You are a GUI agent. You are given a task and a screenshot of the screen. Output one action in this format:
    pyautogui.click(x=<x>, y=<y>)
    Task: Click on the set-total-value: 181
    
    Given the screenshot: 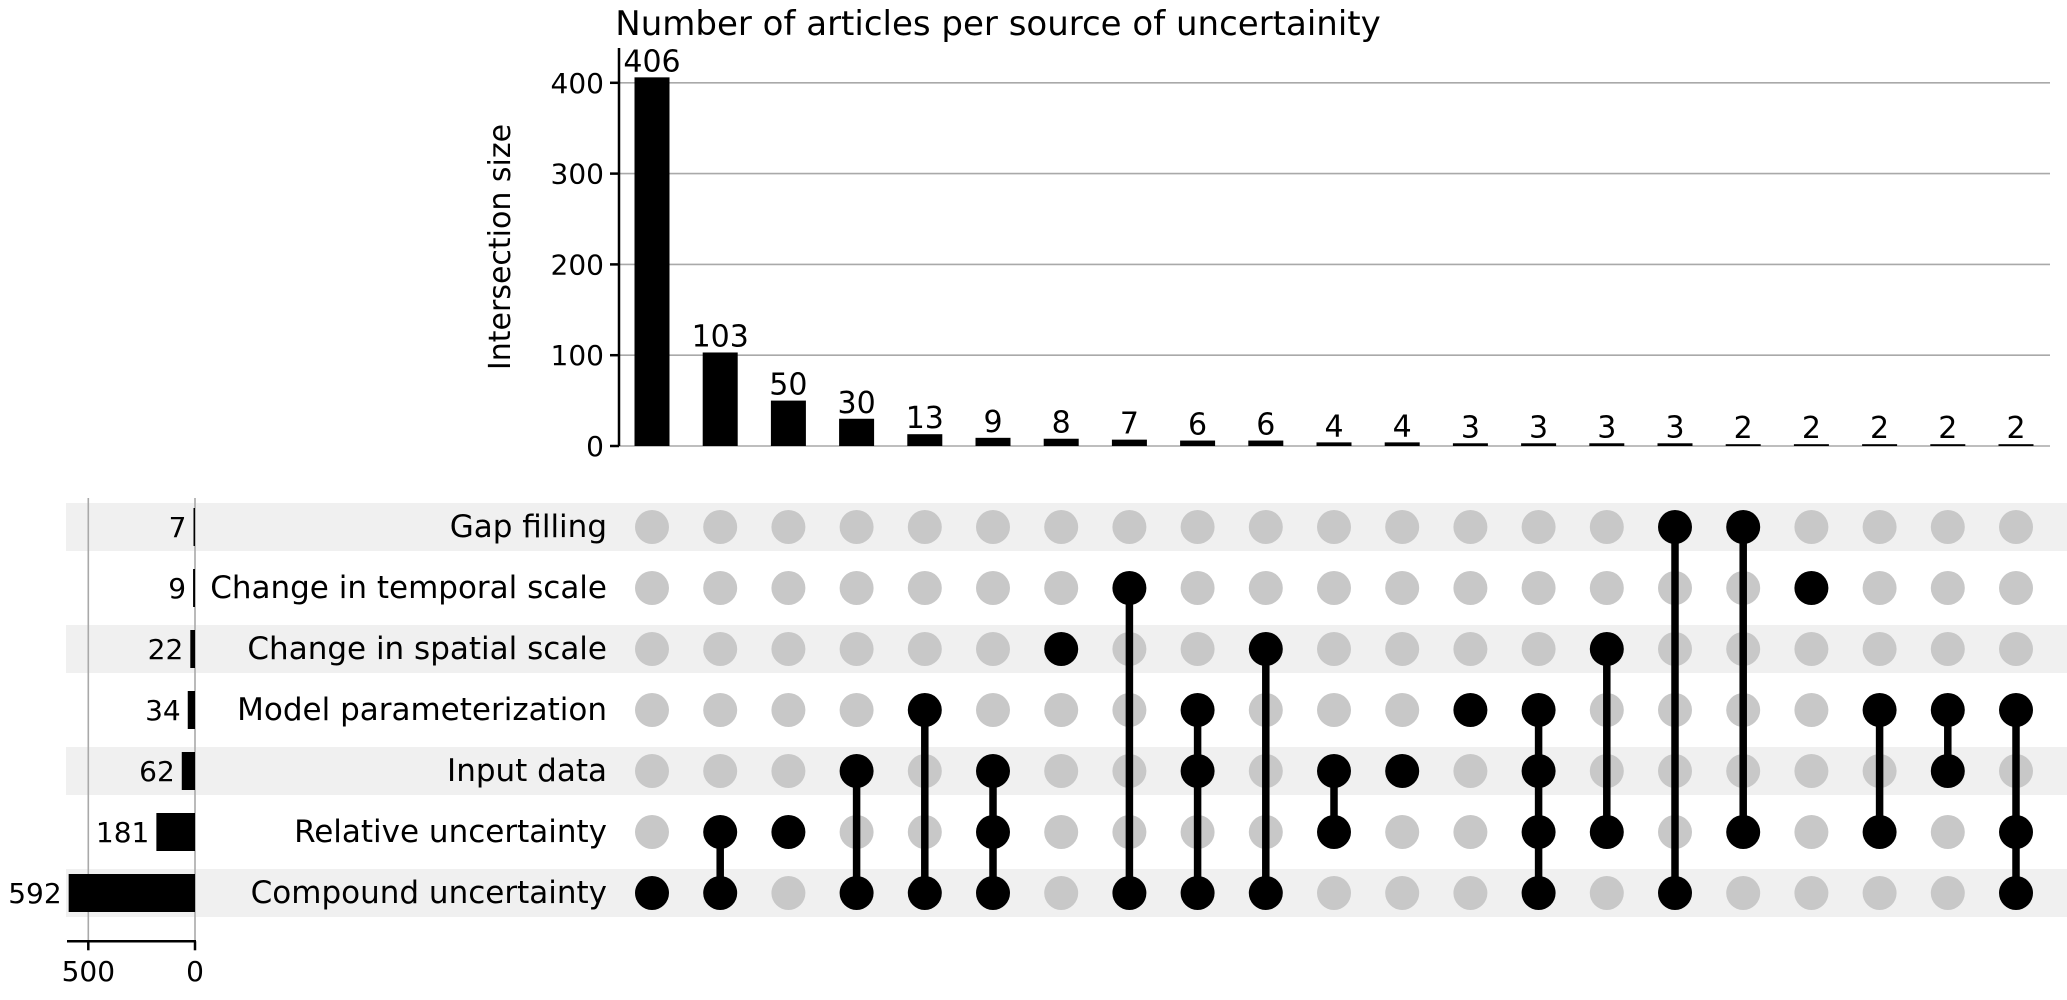 What is the action you would take?
    pyautogui.click(x=122, y=832)
    